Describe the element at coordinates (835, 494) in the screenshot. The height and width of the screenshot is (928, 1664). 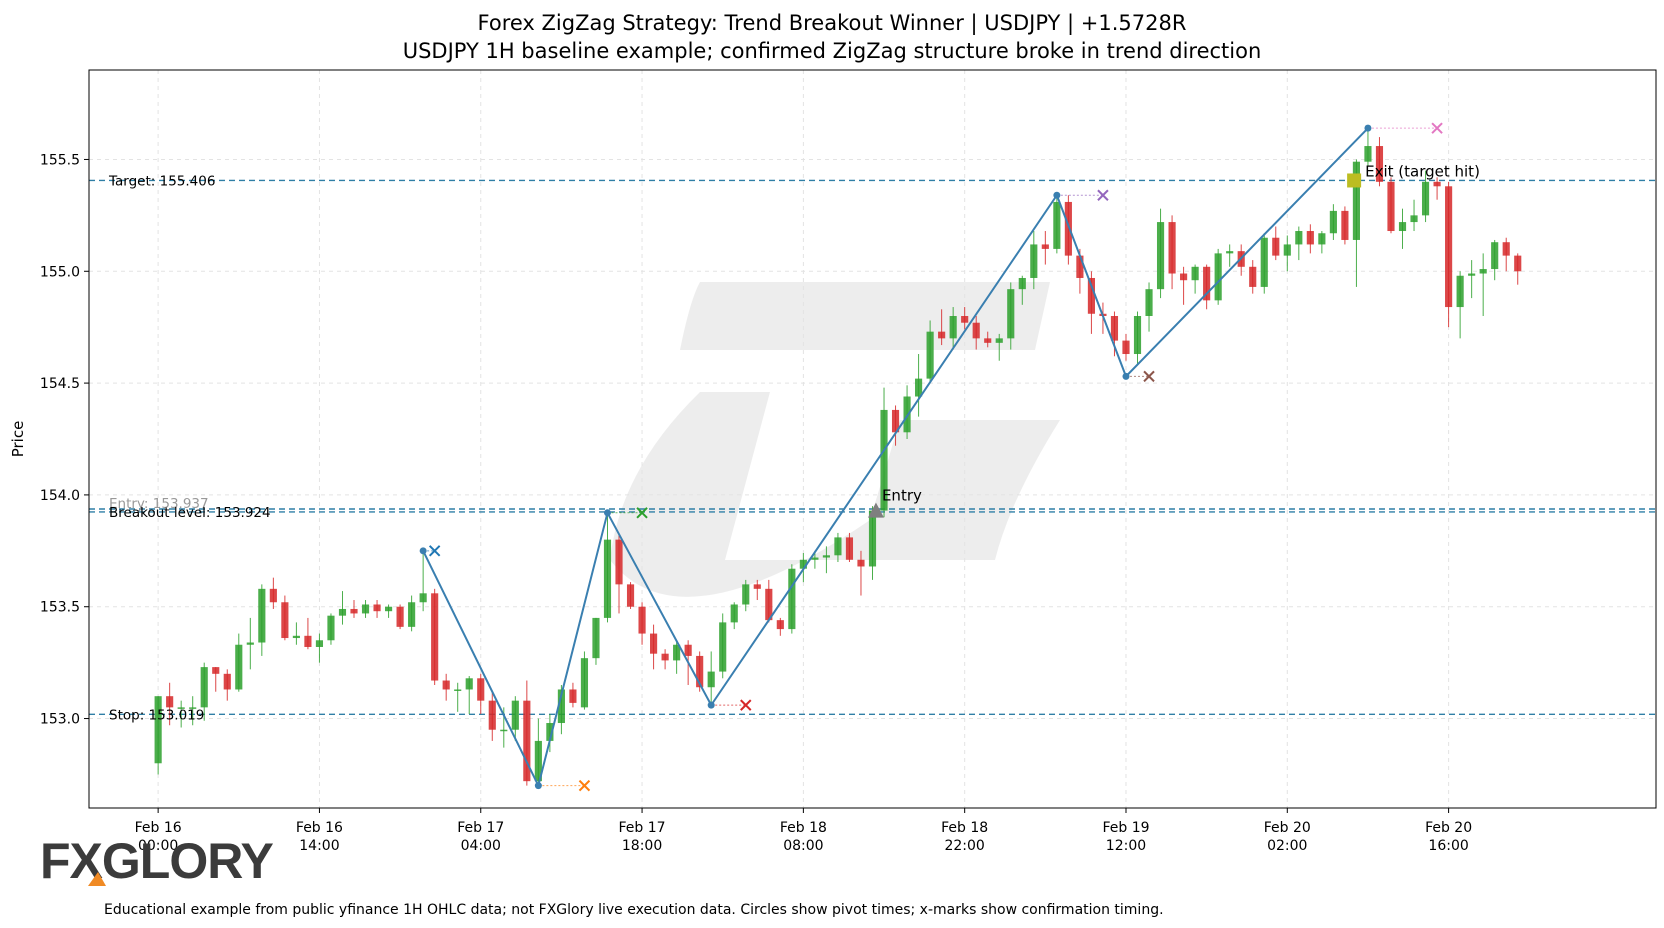
I see `watermark-shape` at that location.